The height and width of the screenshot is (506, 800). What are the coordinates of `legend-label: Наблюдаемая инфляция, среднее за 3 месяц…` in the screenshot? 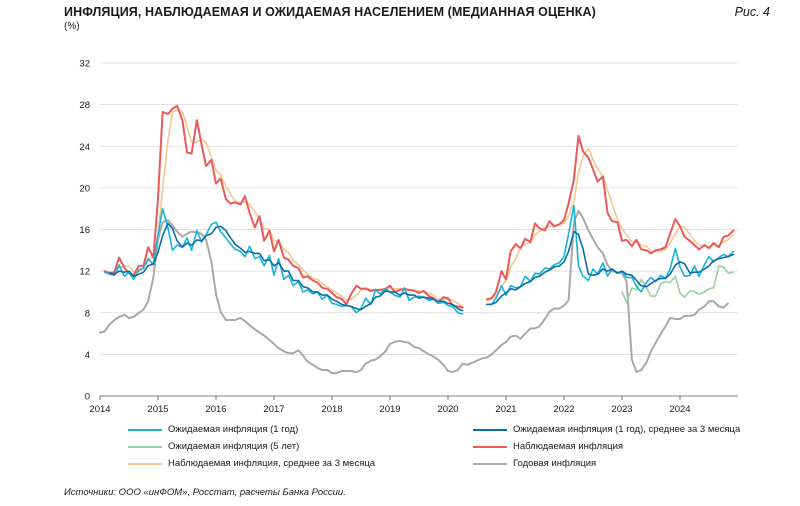 It's located at (272, 463).